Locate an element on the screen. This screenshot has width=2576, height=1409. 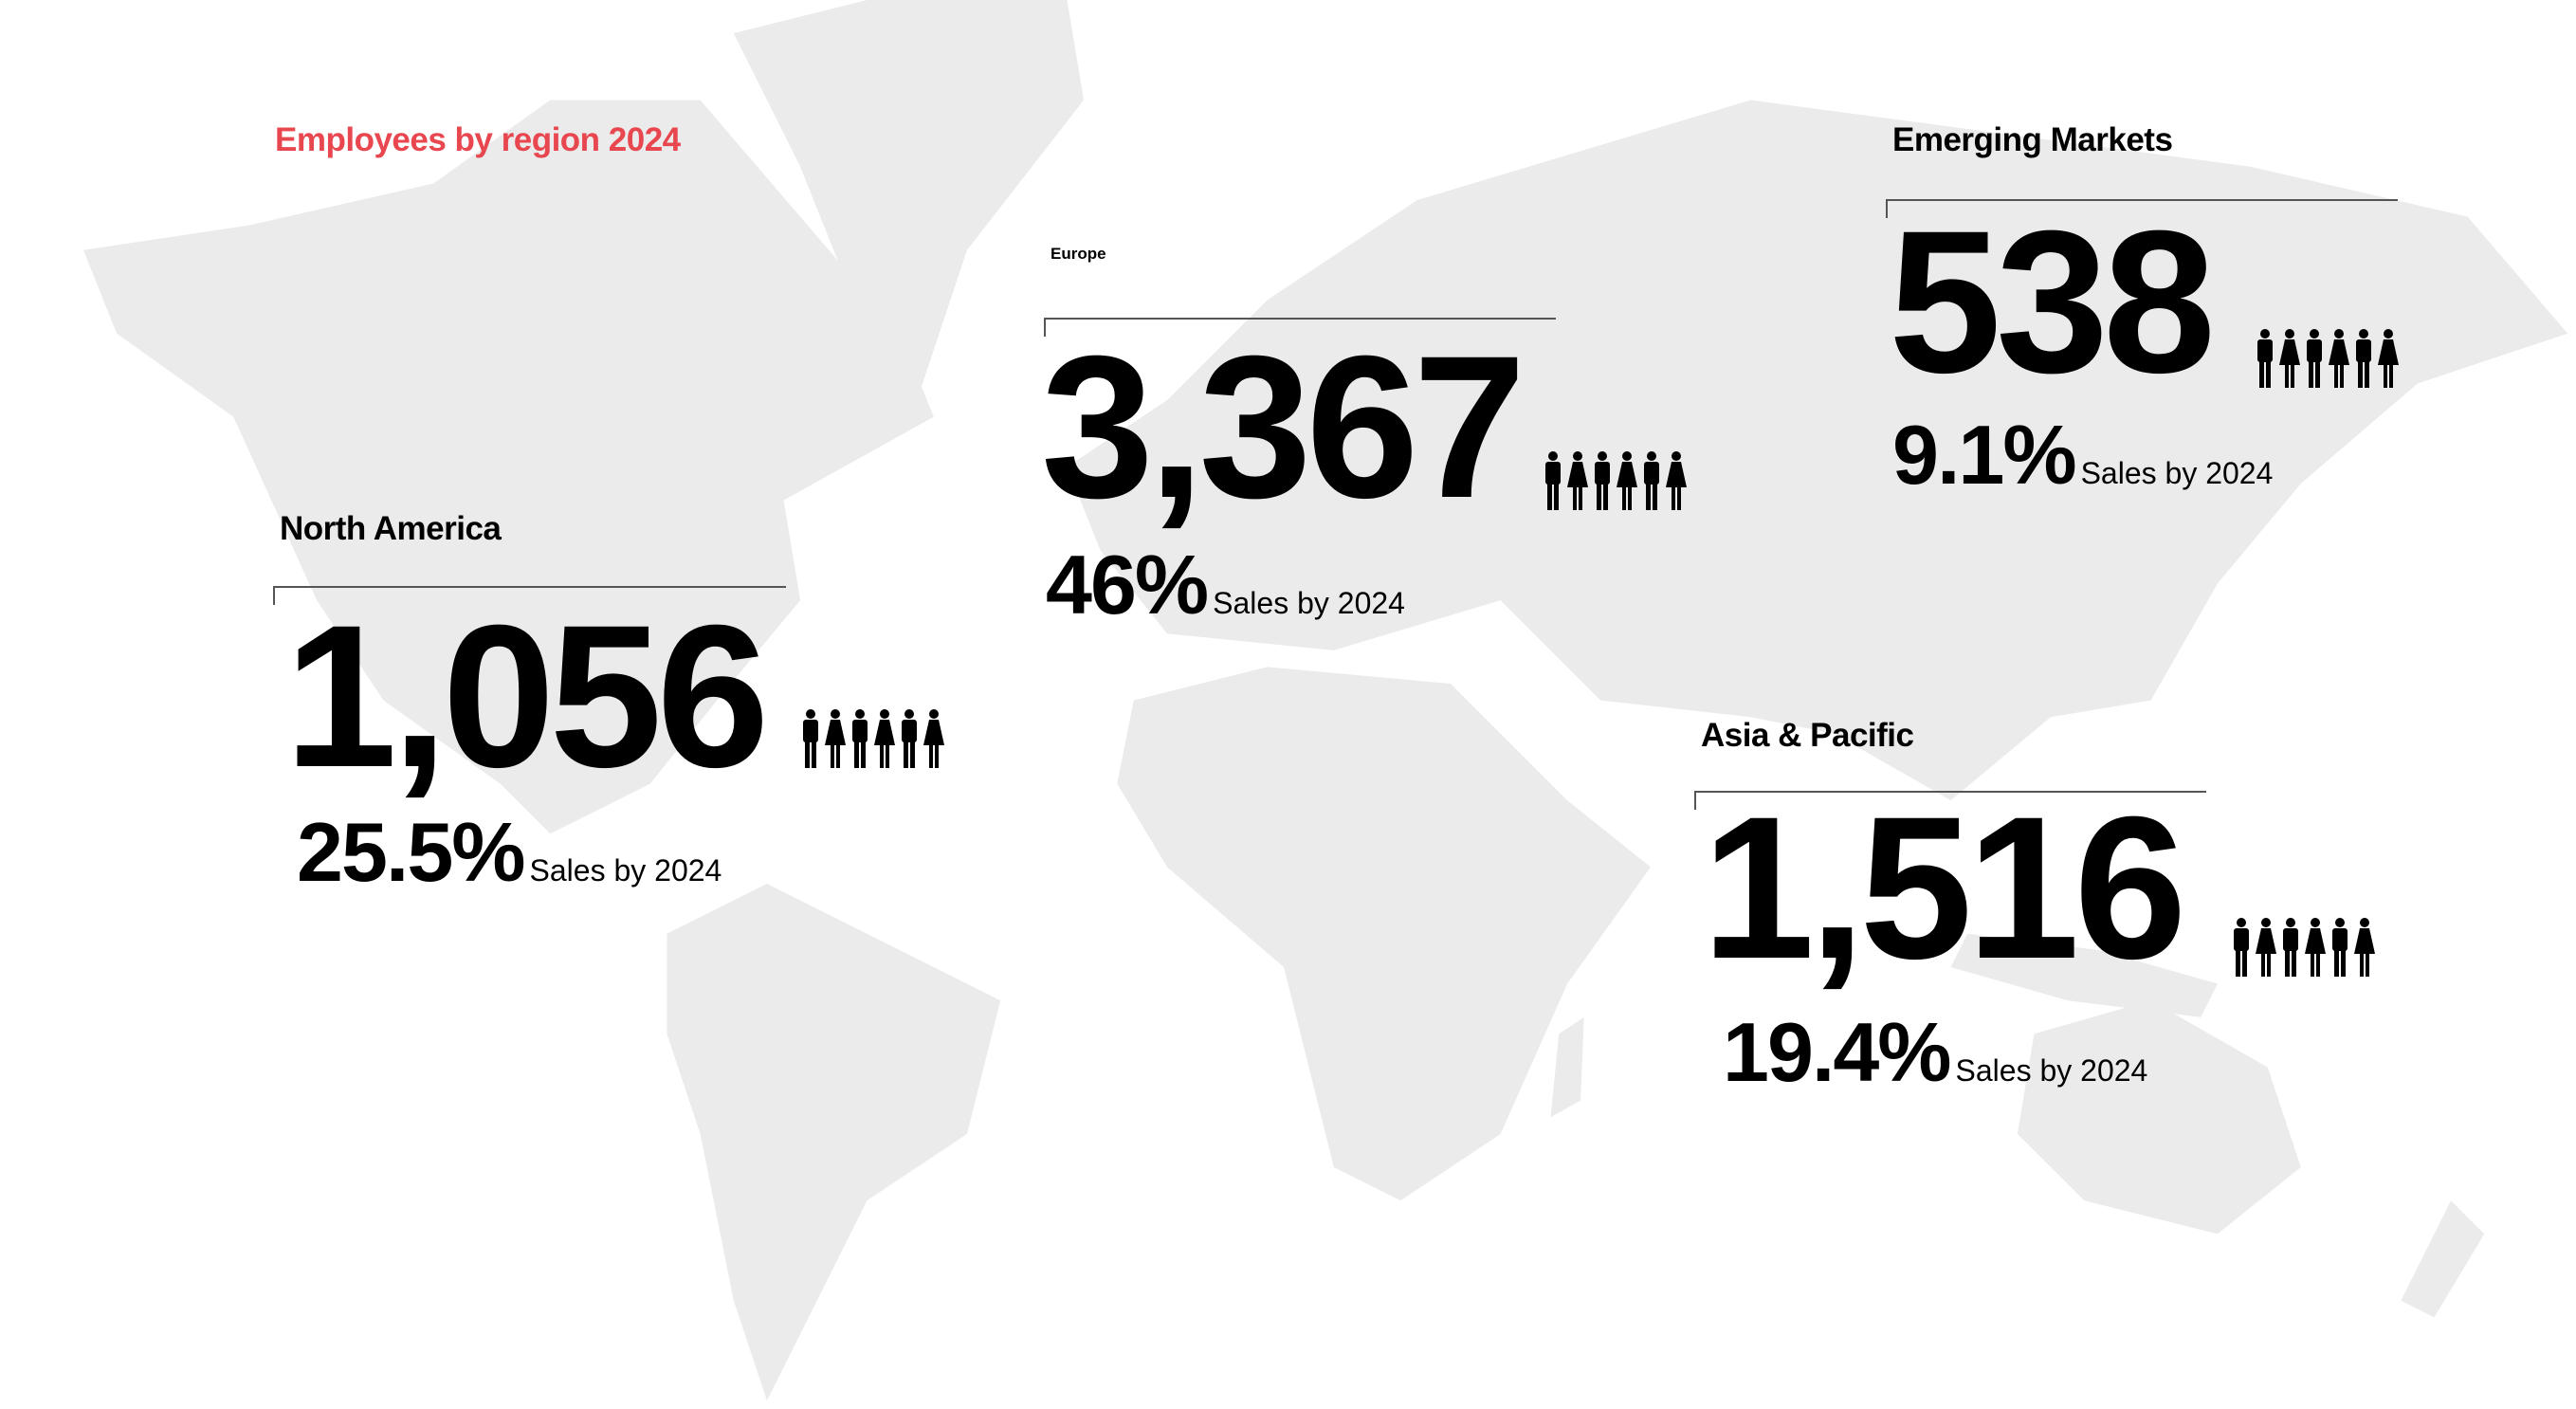
greenland-shape is located at coordinates (909, 200).